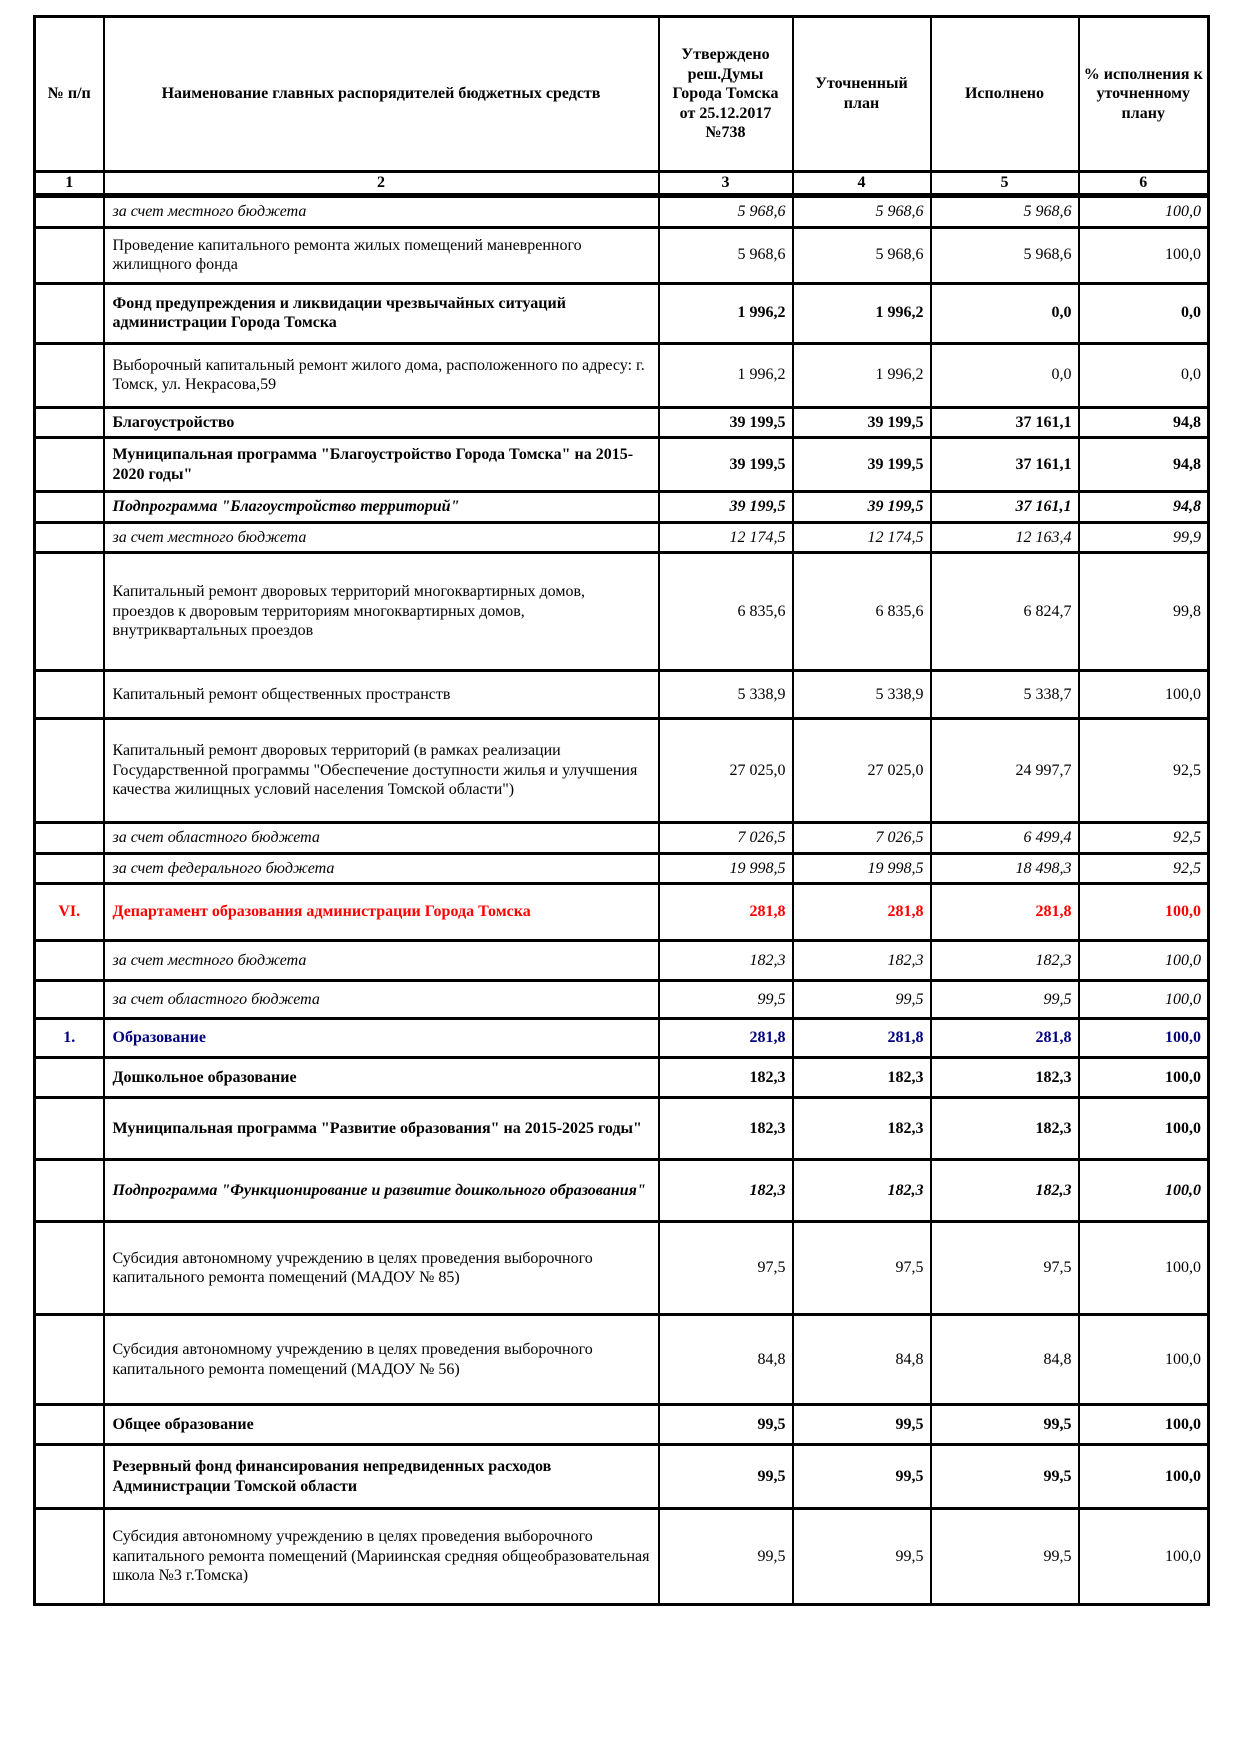 The height and width of the screenshot is (1754, 1240). I want to click on col-approved: 6 835,6, so click(725, 612).